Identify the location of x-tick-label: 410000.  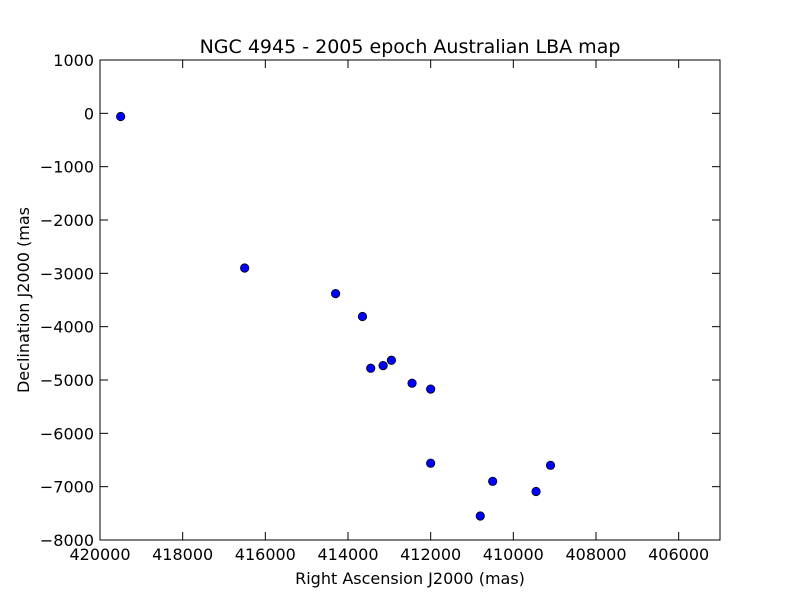
(513, 554).